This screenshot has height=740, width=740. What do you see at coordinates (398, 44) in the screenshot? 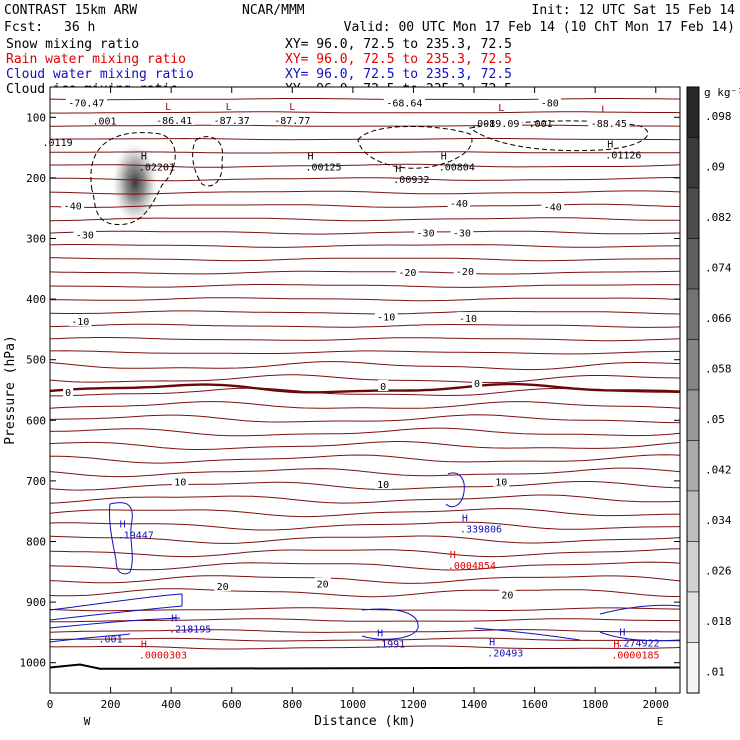
I see `field-xy-0: XY= 96.0, 72.5 to 235.3, 72.5` at bounding box center [398, 44].